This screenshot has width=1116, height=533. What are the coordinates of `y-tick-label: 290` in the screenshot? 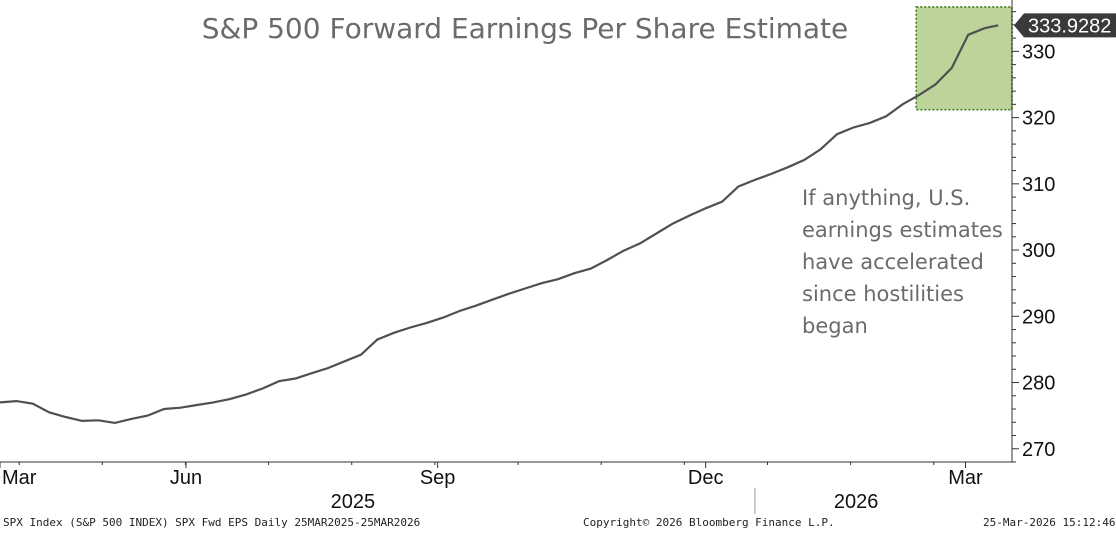 It's located at (1038, 317).